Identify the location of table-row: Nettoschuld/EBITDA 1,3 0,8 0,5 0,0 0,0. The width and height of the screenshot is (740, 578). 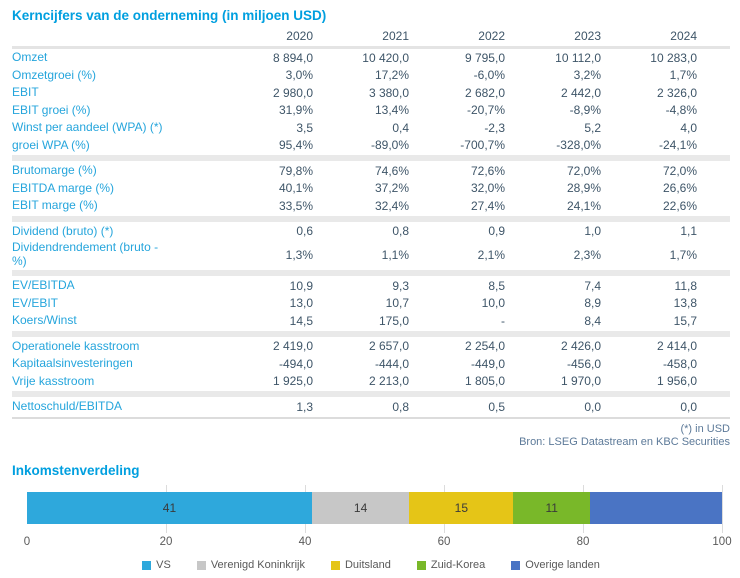
(371, 407).